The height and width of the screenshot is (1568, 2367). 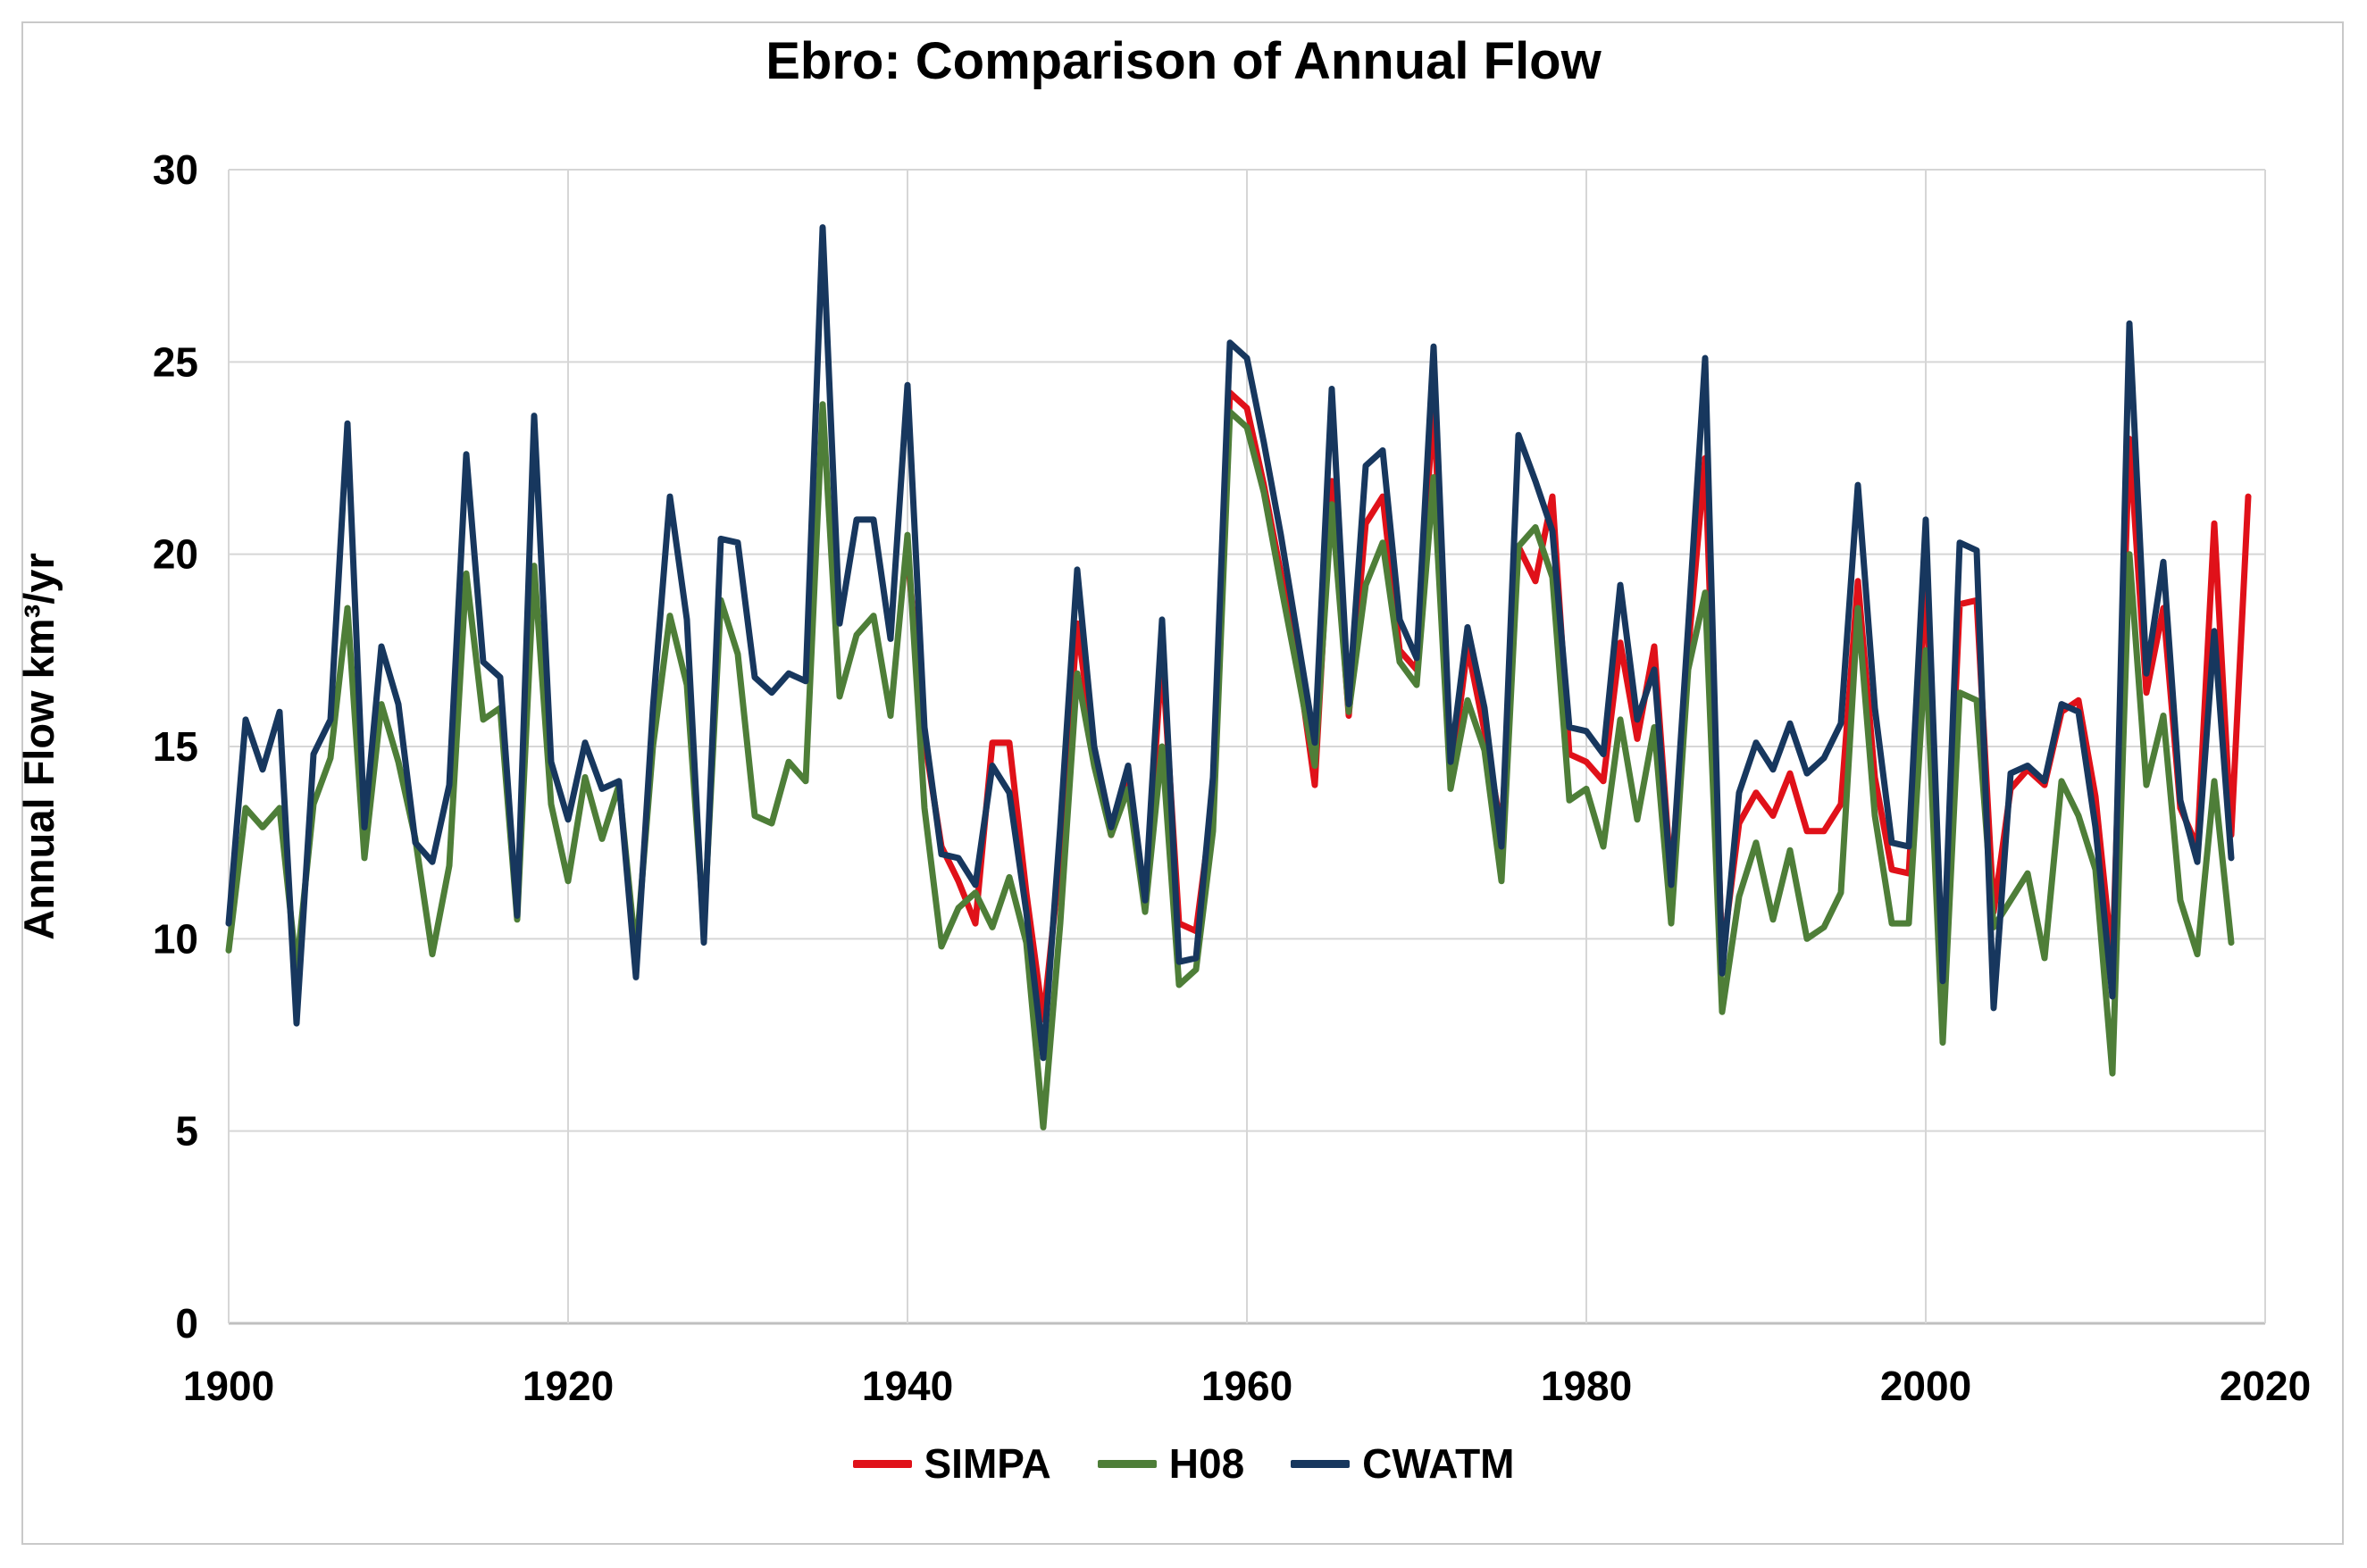 What do you see at coordinates (1183, 61) in the screenshot?
I see `chart-title: Ebro: Comparison of Annual Flow` at bounding box center [1183, 61].